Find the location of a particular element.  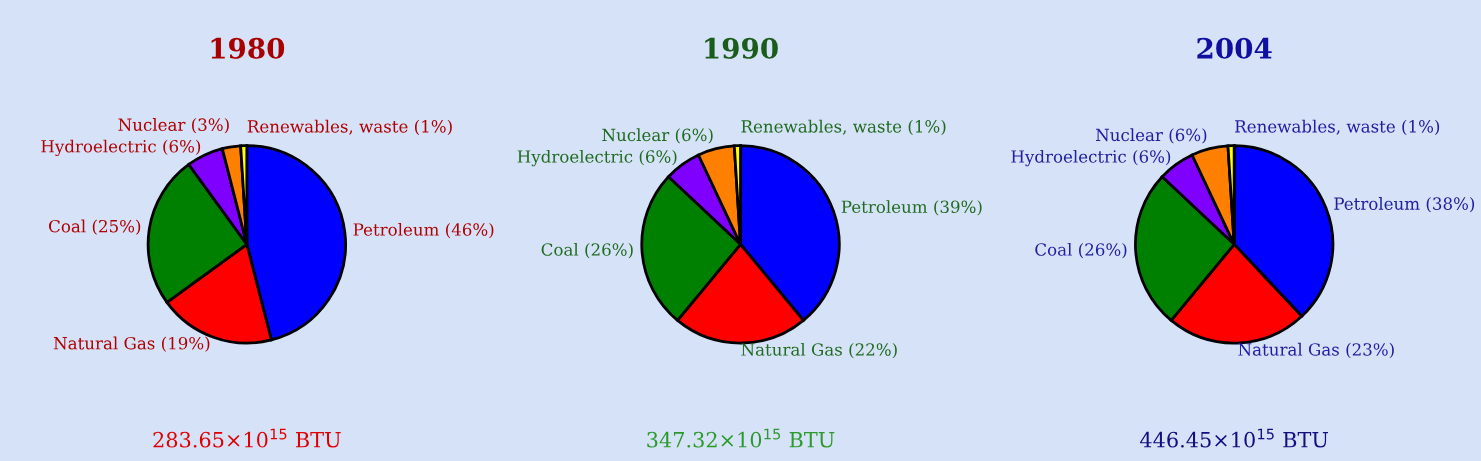

slice-label: Nuclear (3%) is located at coordinates (173, 126).